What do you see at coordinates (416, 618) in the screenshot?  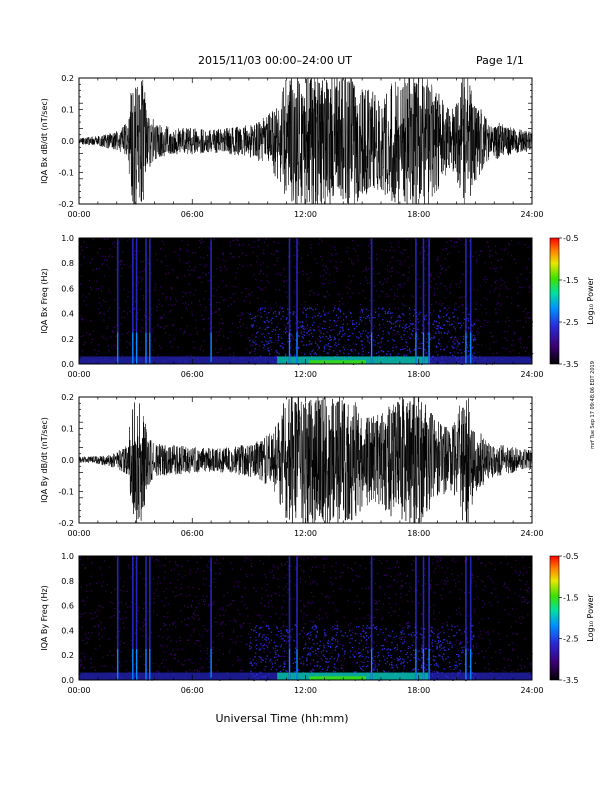 I see `spectrogram-spike` at bounding box center [416, 618].